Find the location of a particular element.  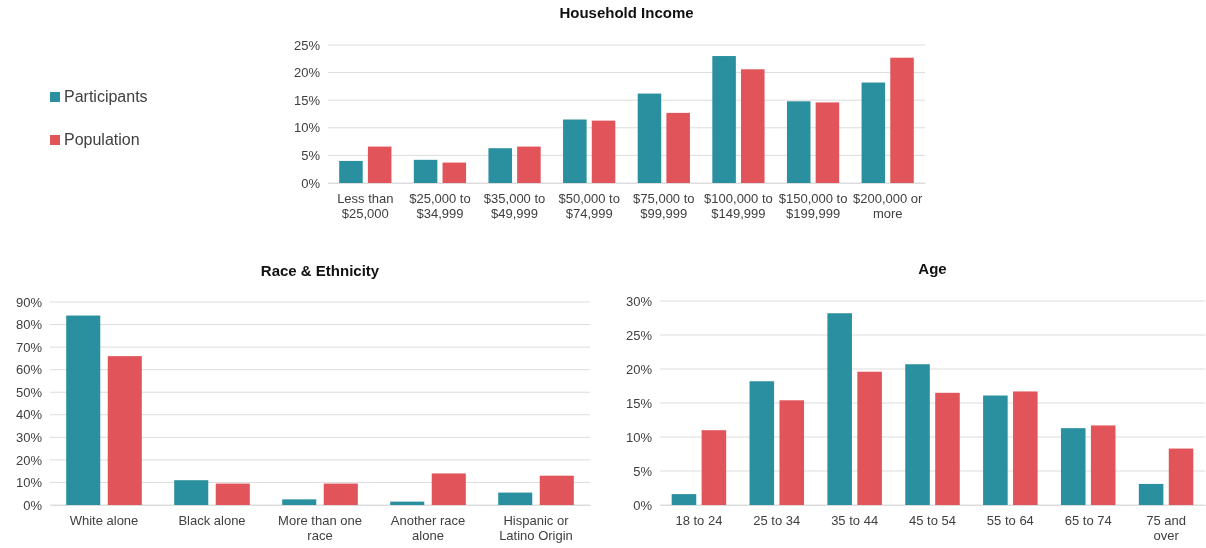

x-tick-label: 18 to 24 is located at coordinates (699, 520).